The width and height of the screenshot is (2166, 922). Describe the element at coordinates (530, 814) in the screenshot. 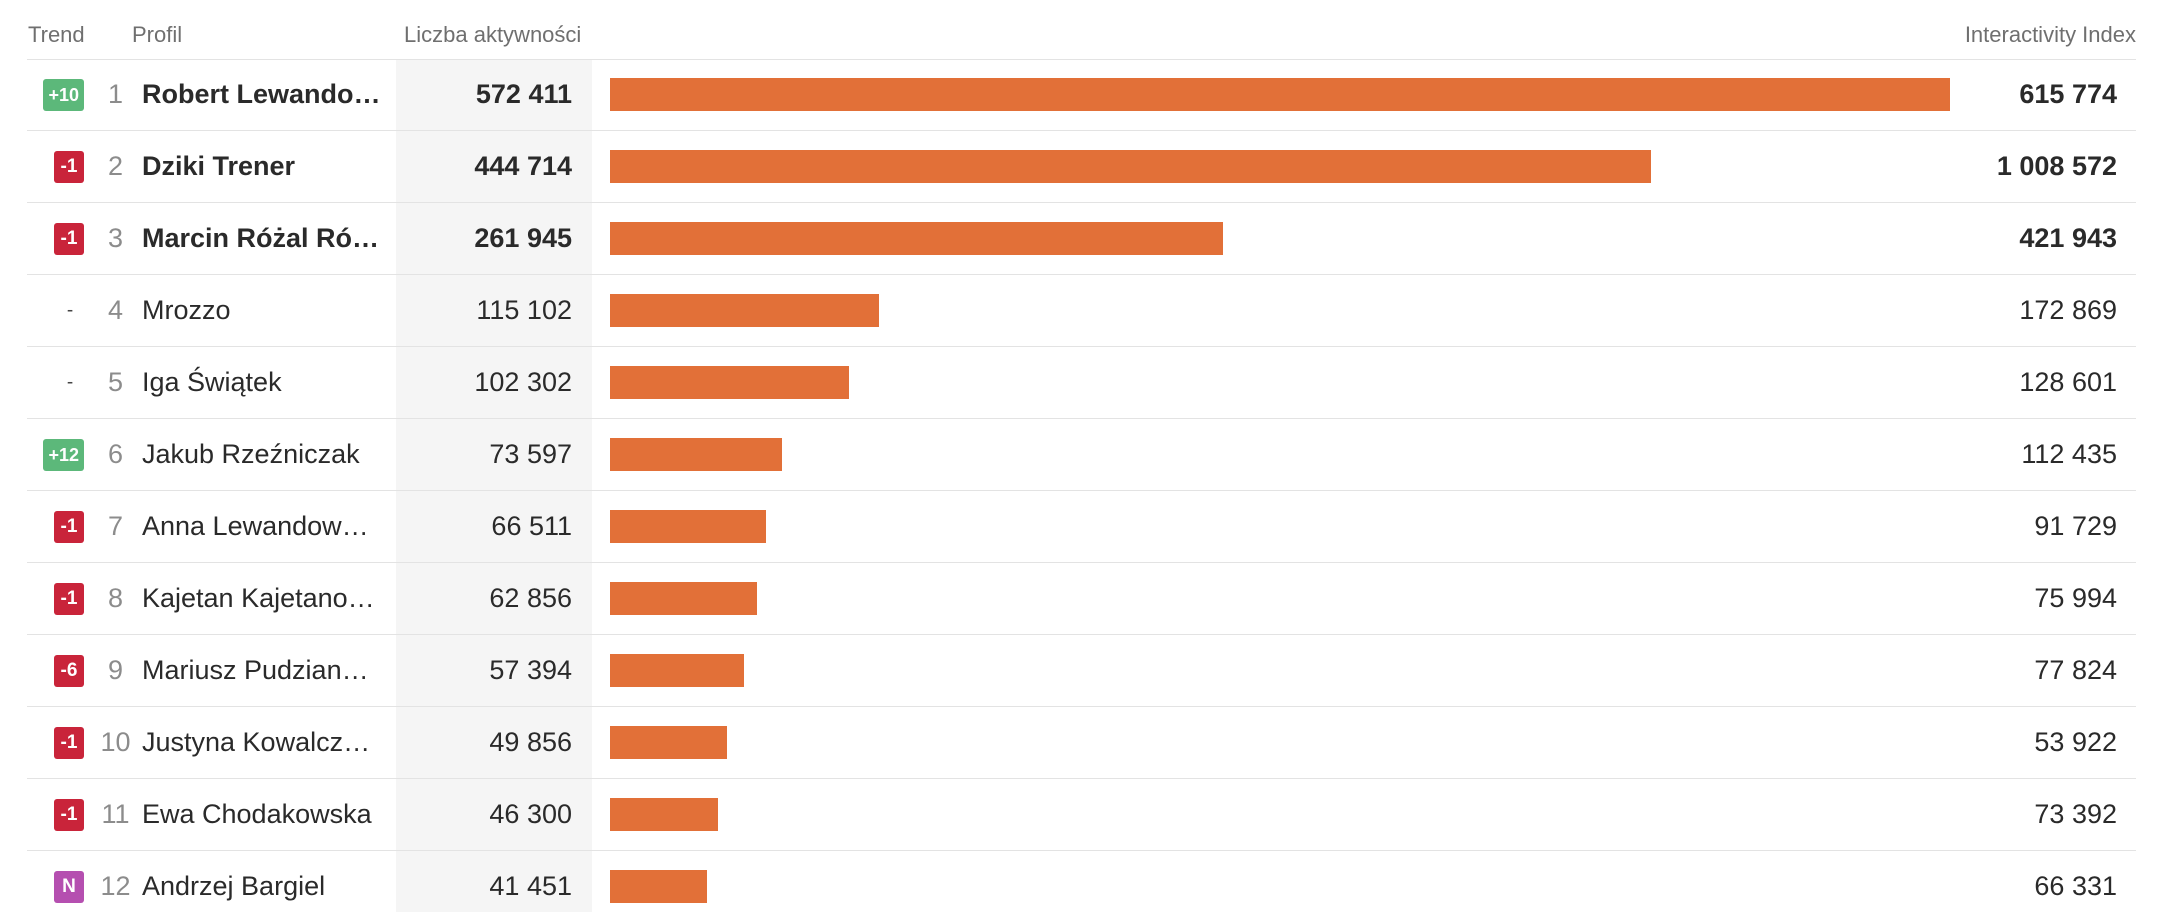

I see `activity-count: 46 300` at that location.